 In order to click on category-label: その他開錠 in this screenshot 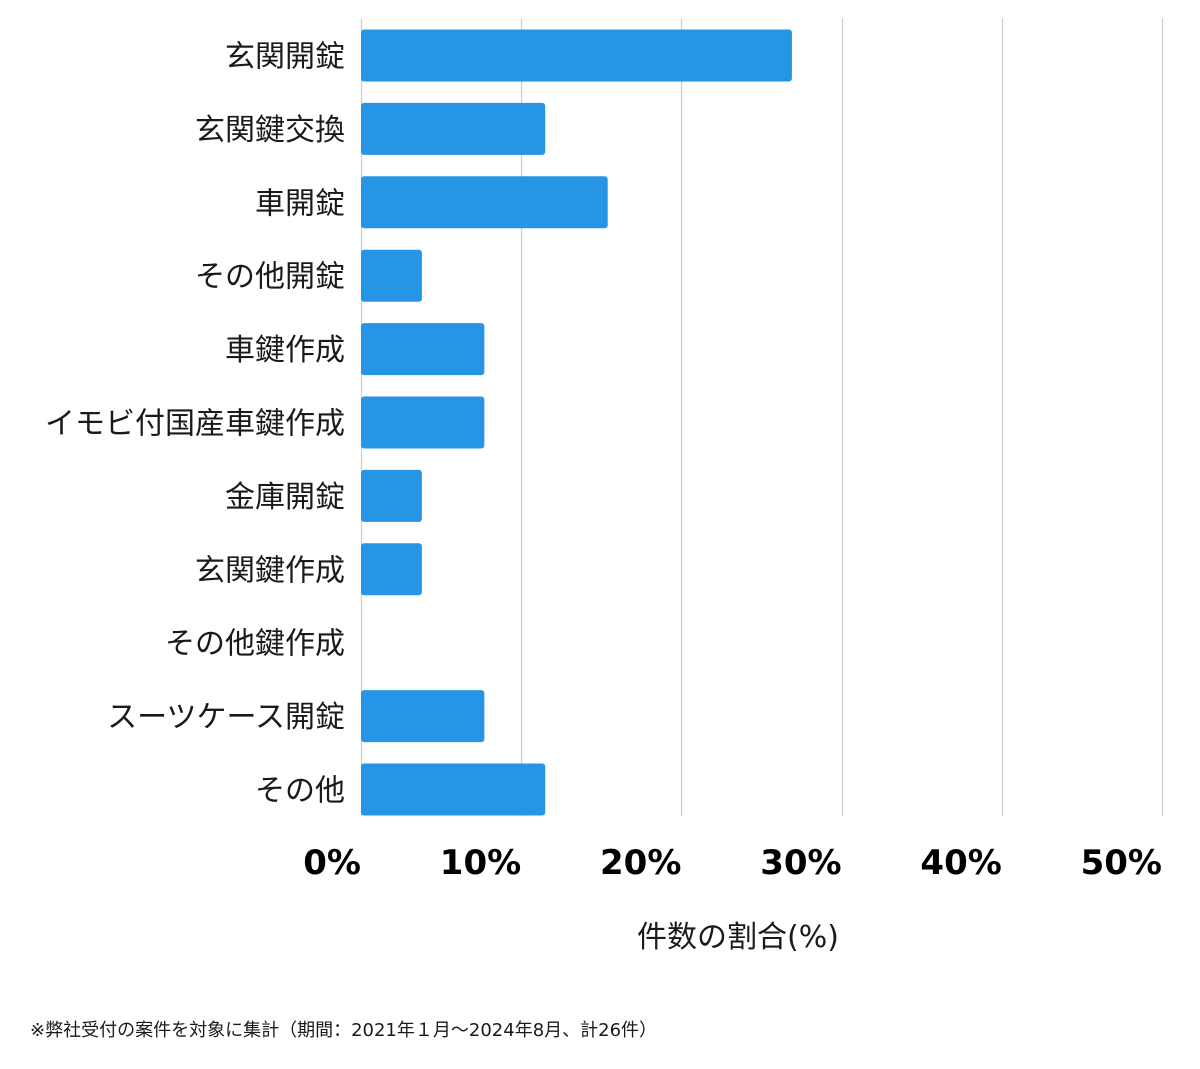, I will do `click(270, 277)`.